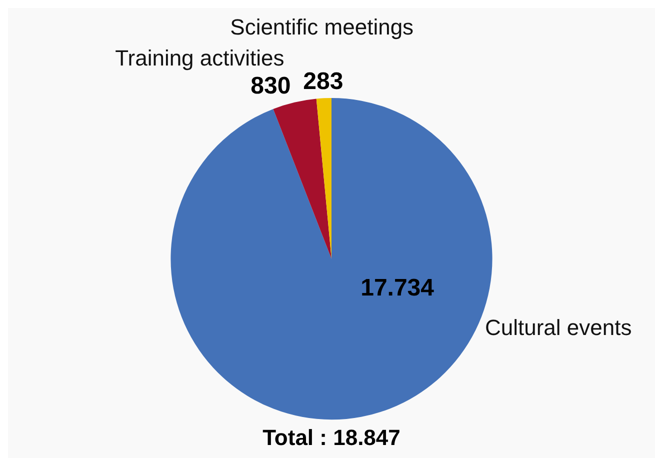 The height and width of the screenshot is (466, 663). What do you see at coordinates (397, 288) in the screenshot?
I see `data-label: 17.734` at bounding box center [397, 288].